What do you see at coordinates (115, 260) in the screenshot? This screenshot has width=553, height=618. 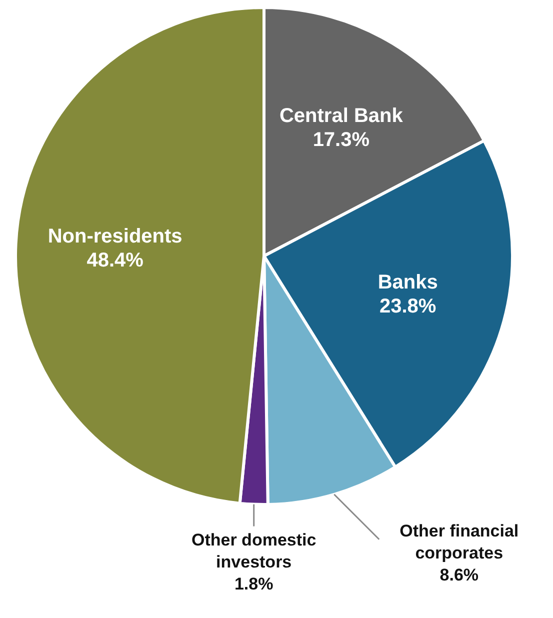 I see `data-label: 48.4%` at bounding box center [115, 260].